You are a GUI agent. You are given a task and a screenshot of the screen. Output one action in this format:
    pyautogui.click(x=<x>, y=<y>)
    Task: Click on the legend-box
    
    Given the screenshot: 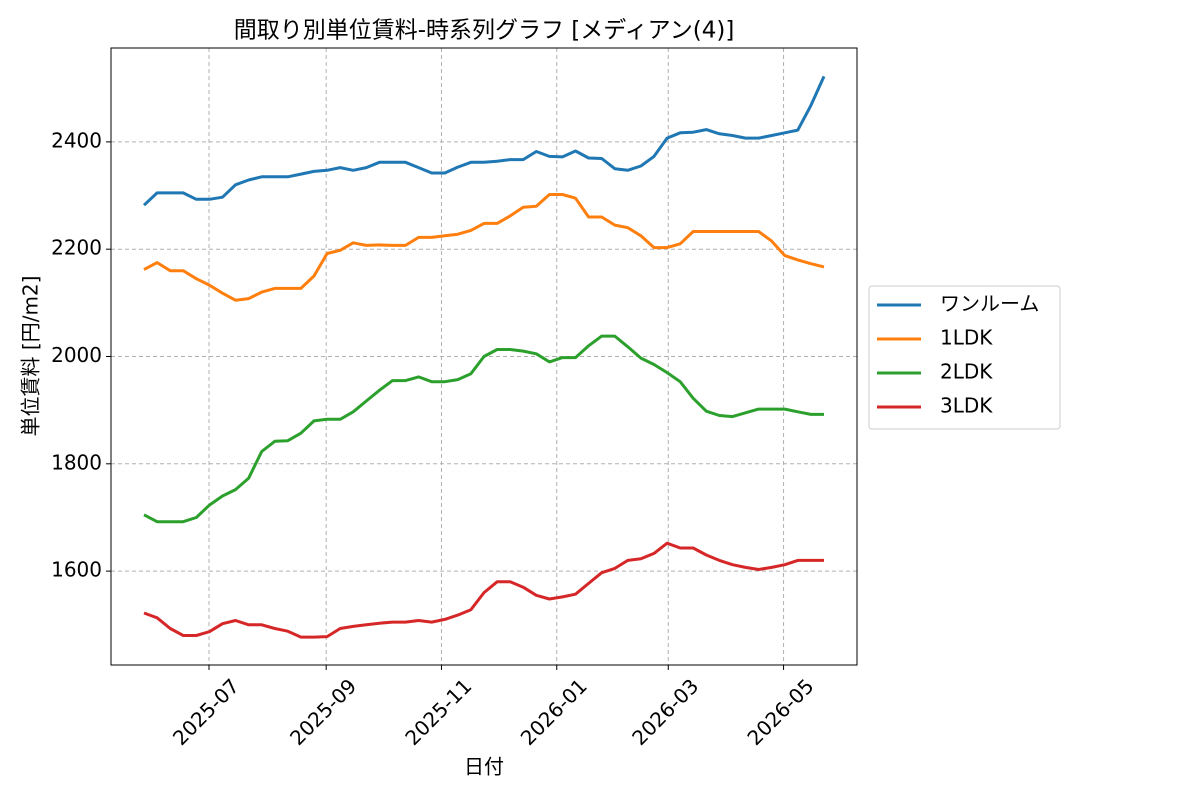 What is the action you would take?
    pyautogui.click(x=964, y=357)
    